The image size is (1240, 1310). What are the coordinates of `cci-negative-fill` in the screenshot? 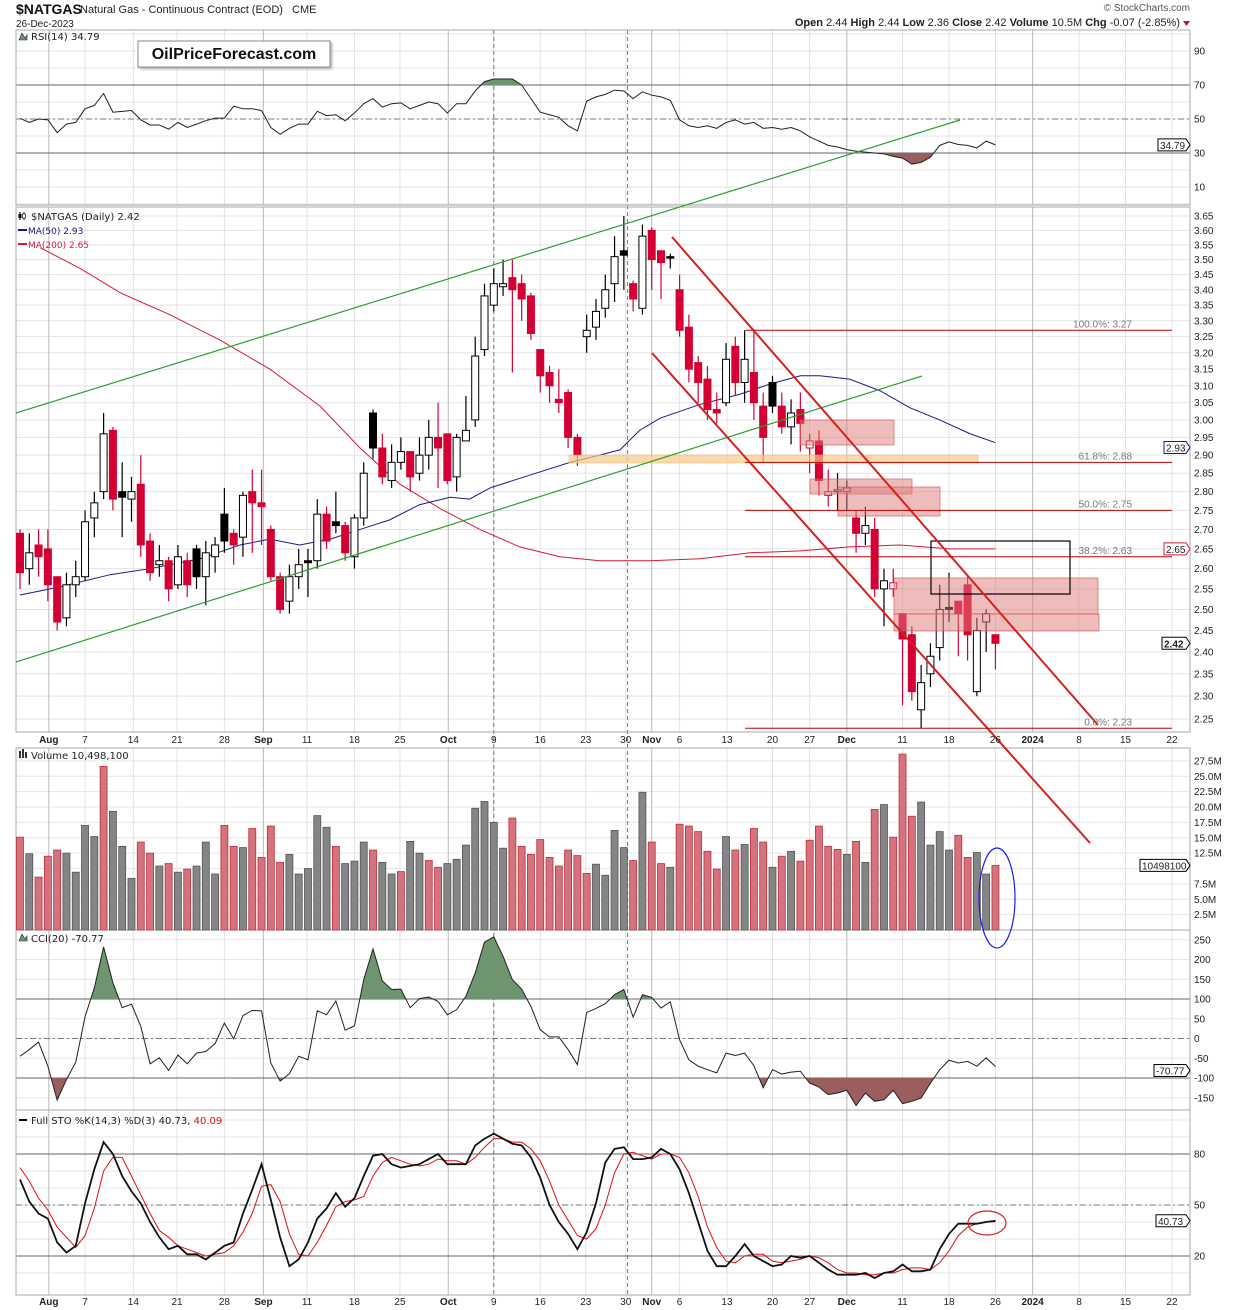 It's located at (508, 1092).